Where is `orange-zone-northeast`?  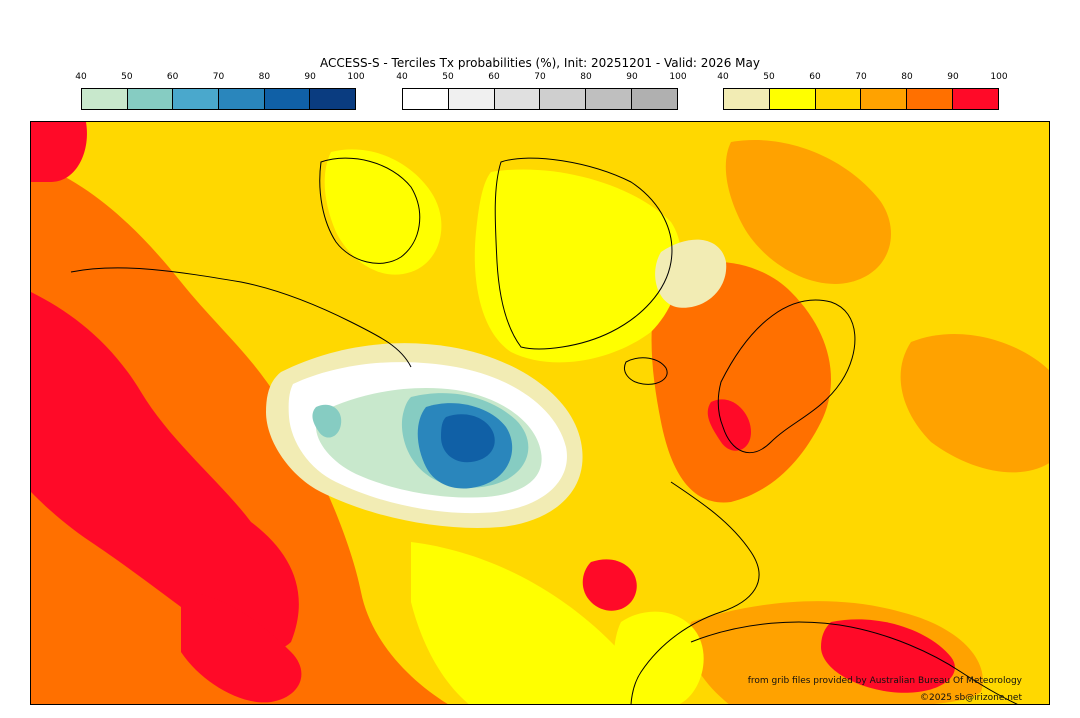 orange-zone-northeast is located at coordinates (808, 212).